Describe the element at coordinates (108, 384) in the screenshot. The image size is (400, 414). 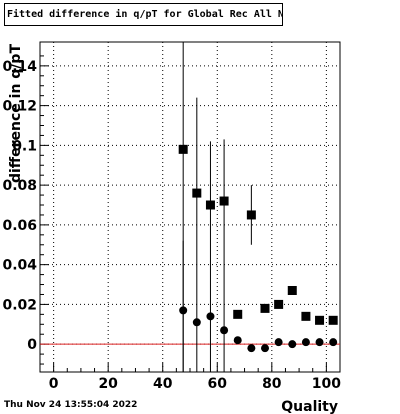
I see `x-tick-label: 20` at that location.